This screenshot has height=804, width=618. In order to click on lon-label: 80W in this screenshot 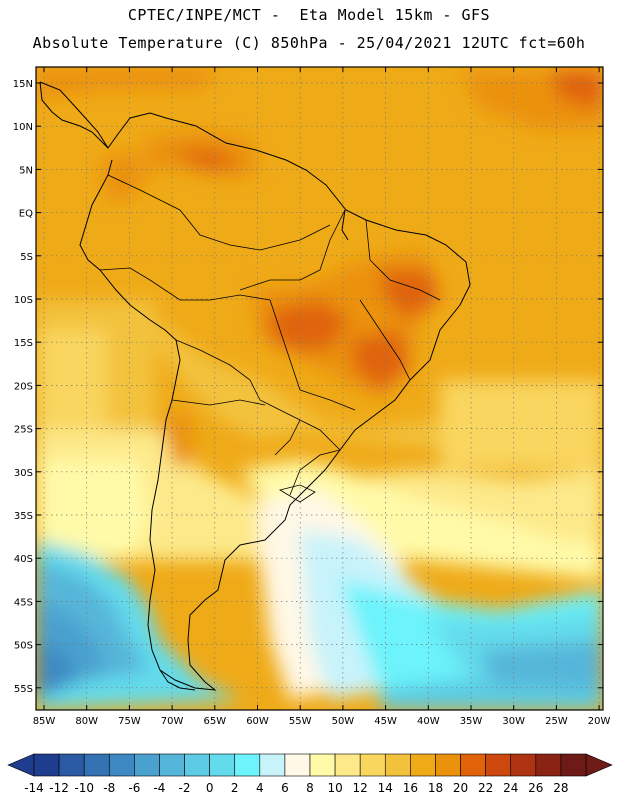, I will do `click(86, 721)`.